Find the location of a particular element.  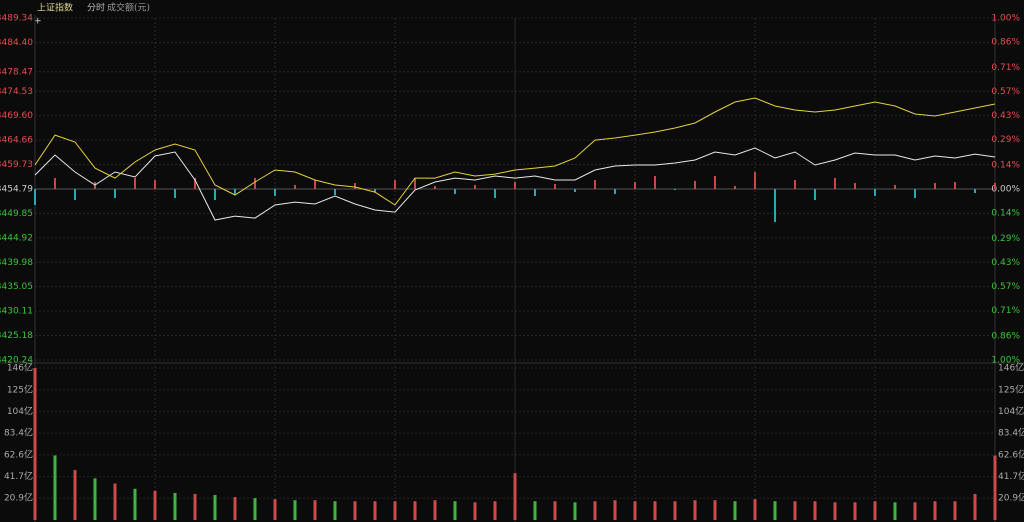

price-line is located at coordinates (515, 184).